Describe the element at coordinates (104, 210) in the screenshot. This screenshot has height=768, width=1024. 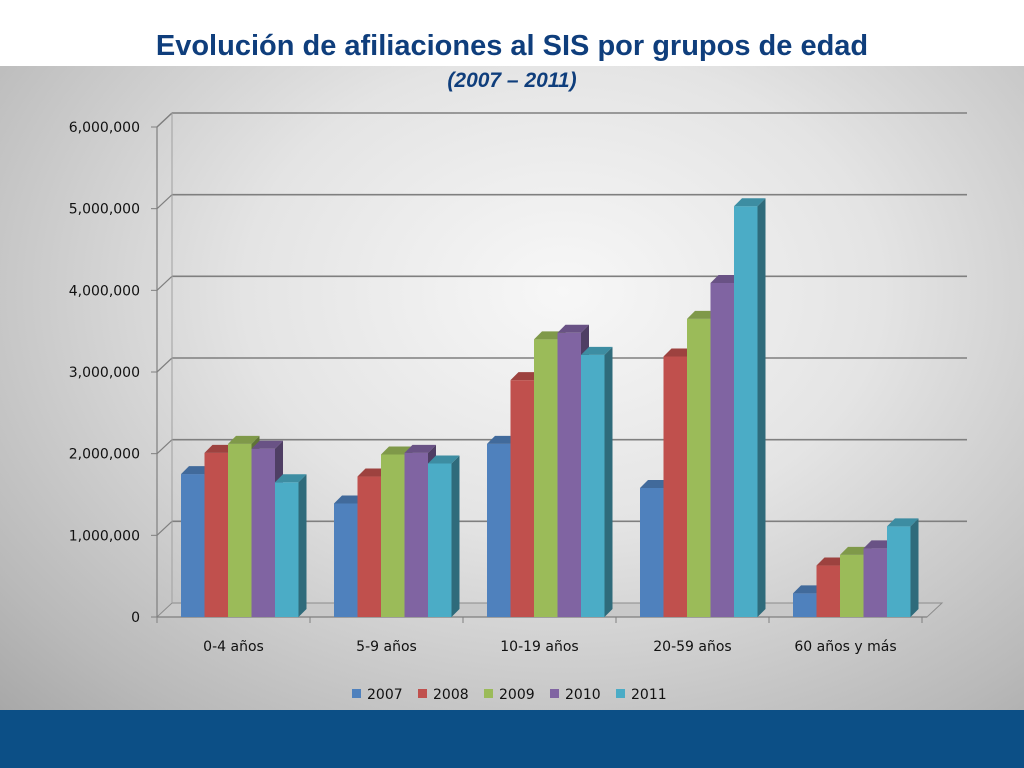
I see `y-tick-label: 5,000,000` at that location.